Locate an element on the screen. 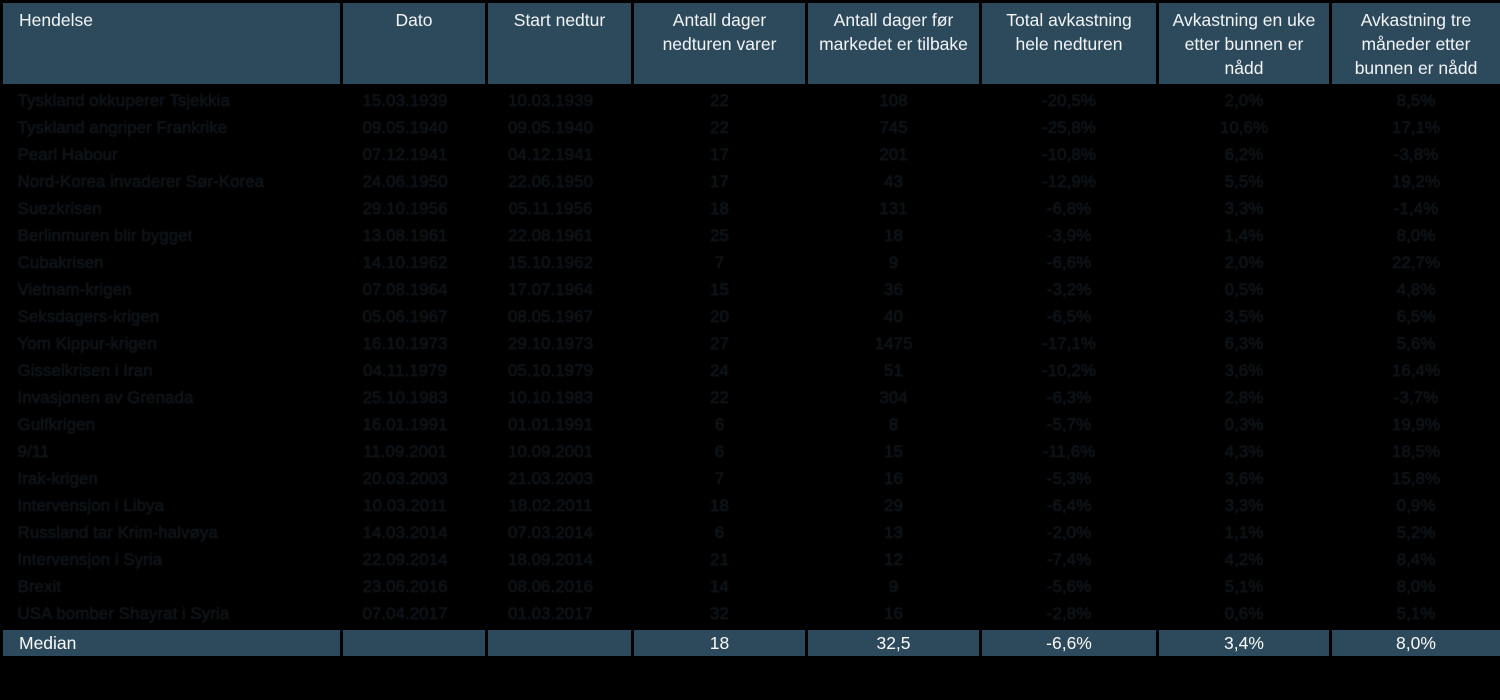 The width and height of the screenshot is (1500, 700). value-cell: 10,6% is located at coordinates (1244, 127).